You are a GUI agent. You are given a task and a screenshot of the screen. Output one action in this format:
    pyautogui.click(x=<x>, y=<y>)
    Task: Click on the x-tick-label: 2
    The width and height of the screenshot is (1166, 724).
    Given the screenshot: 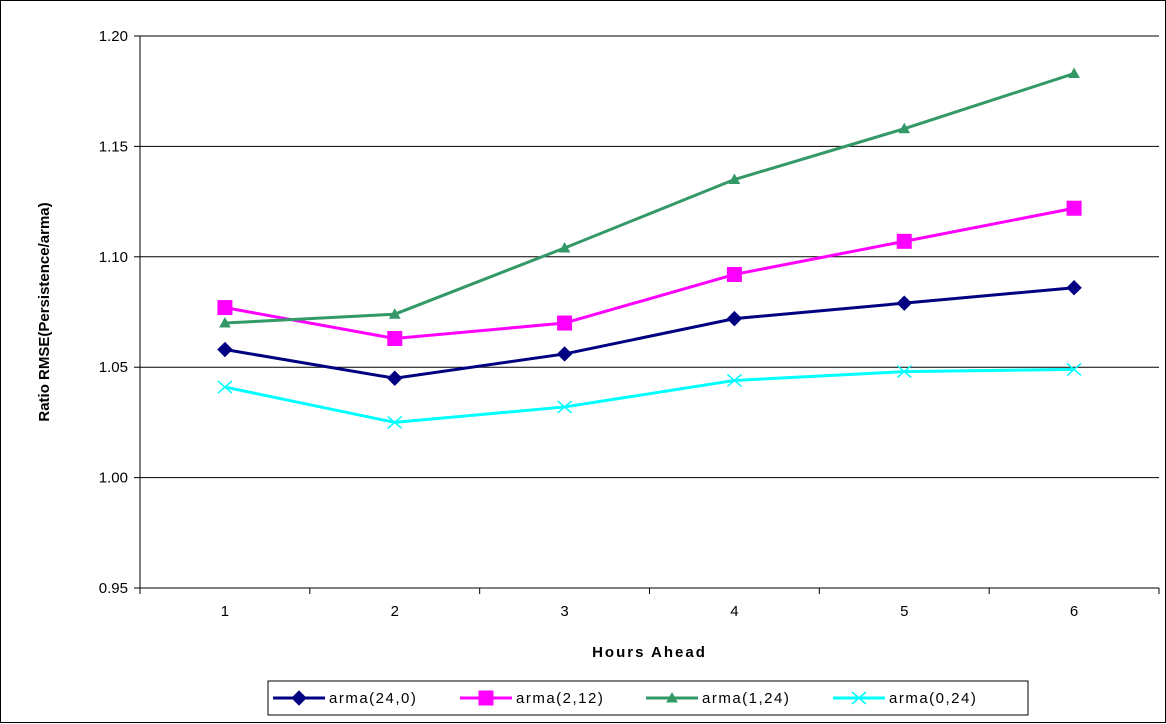 What is the action you would take?
    pyautogui.click(x=395, y=611)
    